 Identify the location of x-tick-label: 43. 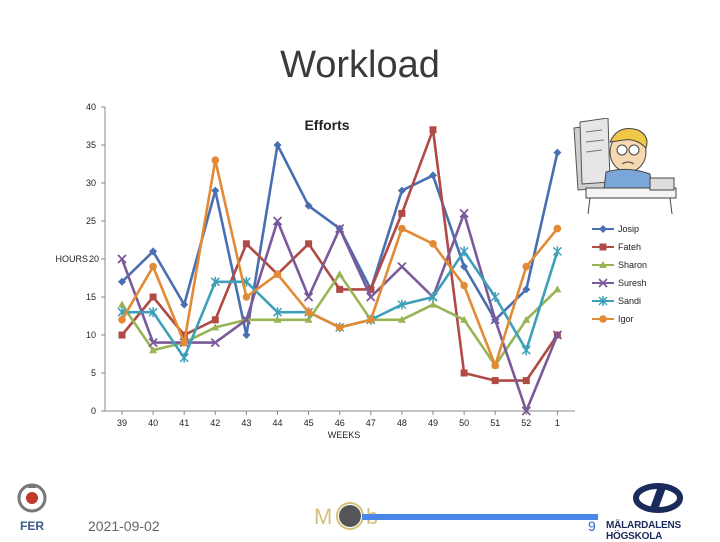
(246, 423).